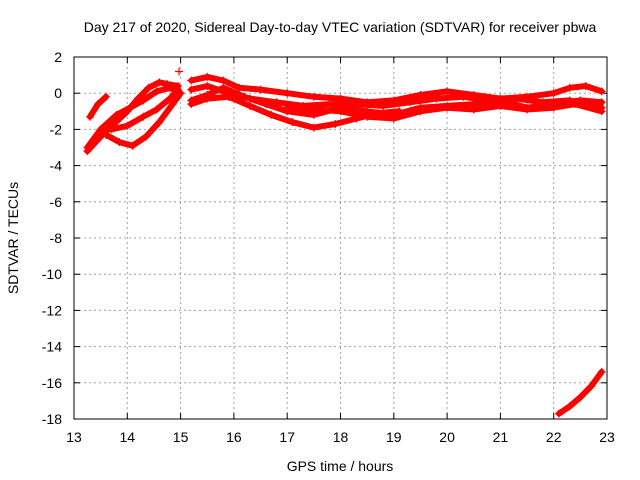 The height and width of the screenshot is (480, 640). I want to click on x-tick-label: 21, so click(501, 437).